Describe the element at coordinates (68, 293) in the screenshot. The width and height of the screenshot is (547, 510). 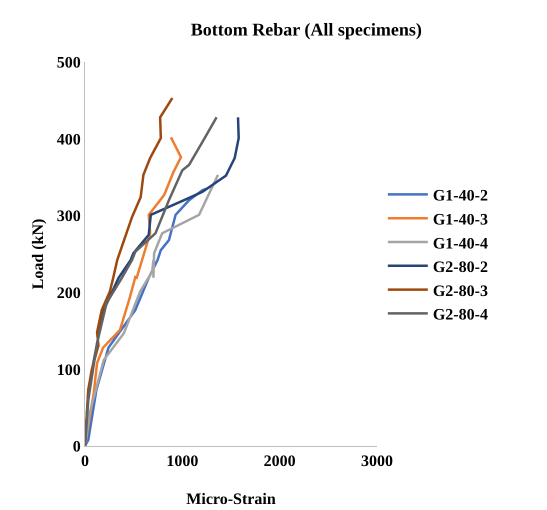
I see `y-tick-label: 200` at that location.